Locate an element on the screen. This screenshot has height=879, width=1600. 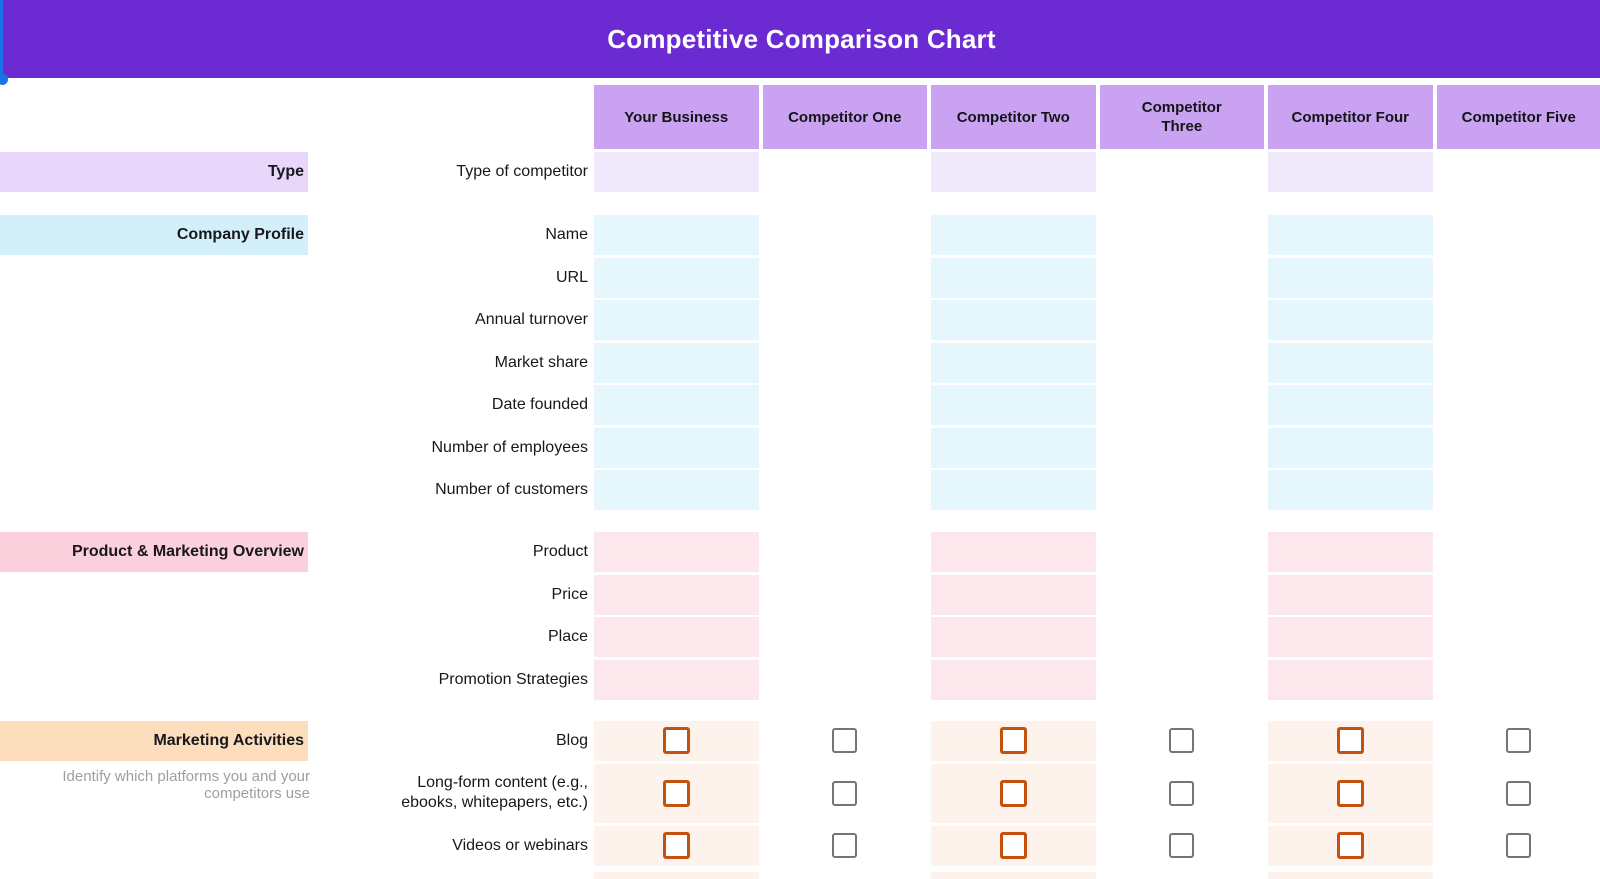
column-header-your-business: Your Business is located at coordinates (676, 117).